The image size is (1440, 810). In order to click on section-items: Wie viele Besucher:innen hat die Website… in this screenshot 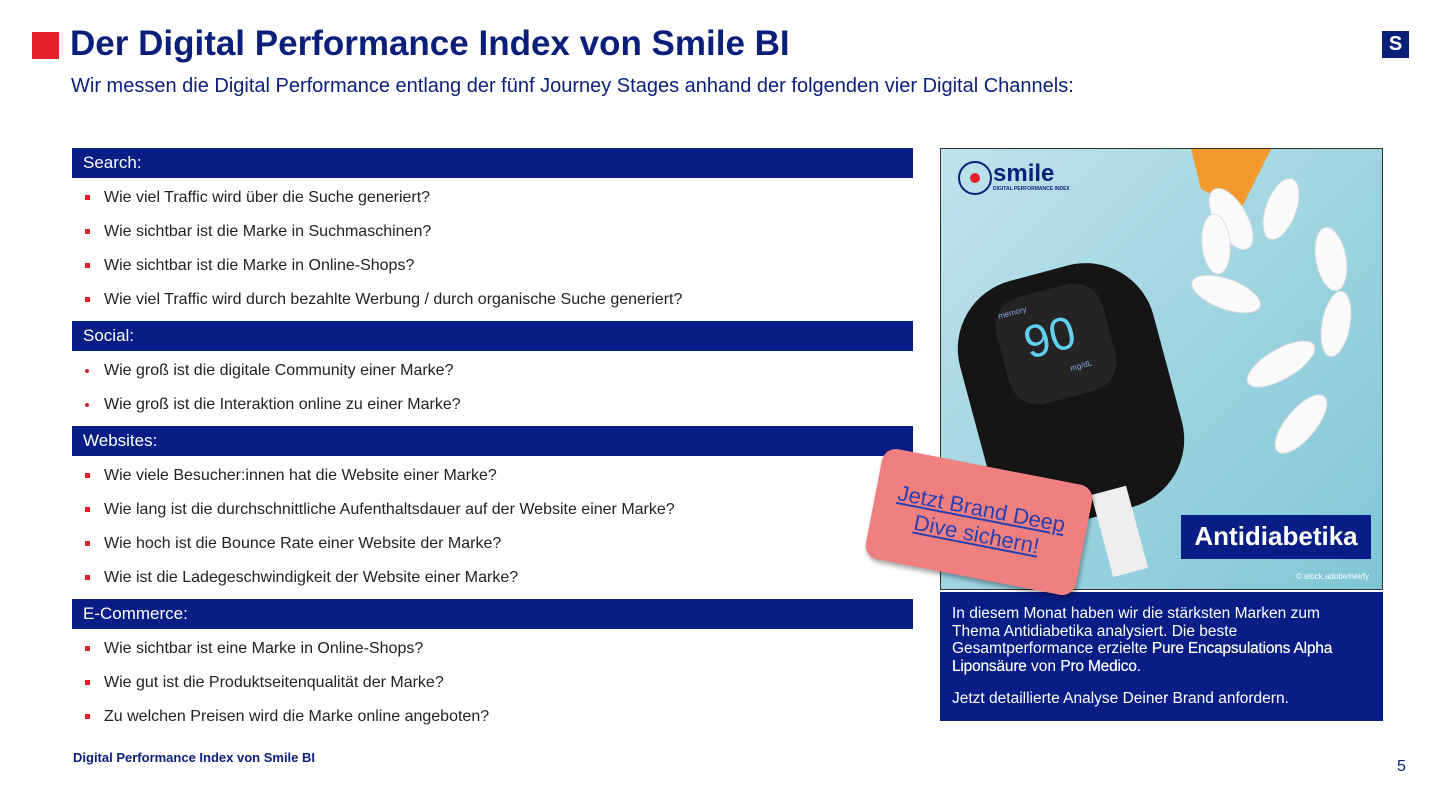, I will do `click(492, 527)`.